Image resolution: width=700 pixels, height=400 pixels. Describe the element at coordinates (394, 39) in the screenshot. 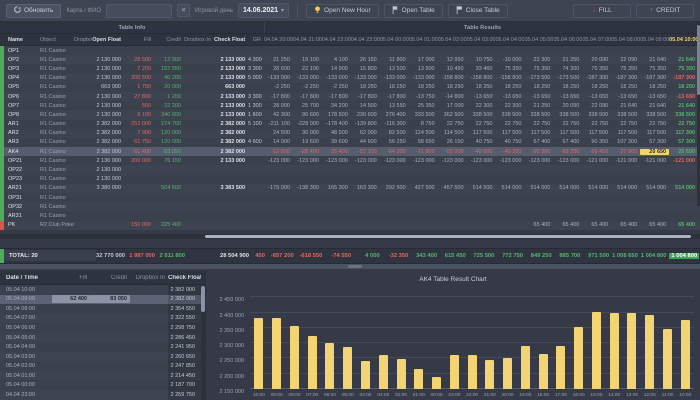

I see `time-column-header: 05.04 00:00` at that location.